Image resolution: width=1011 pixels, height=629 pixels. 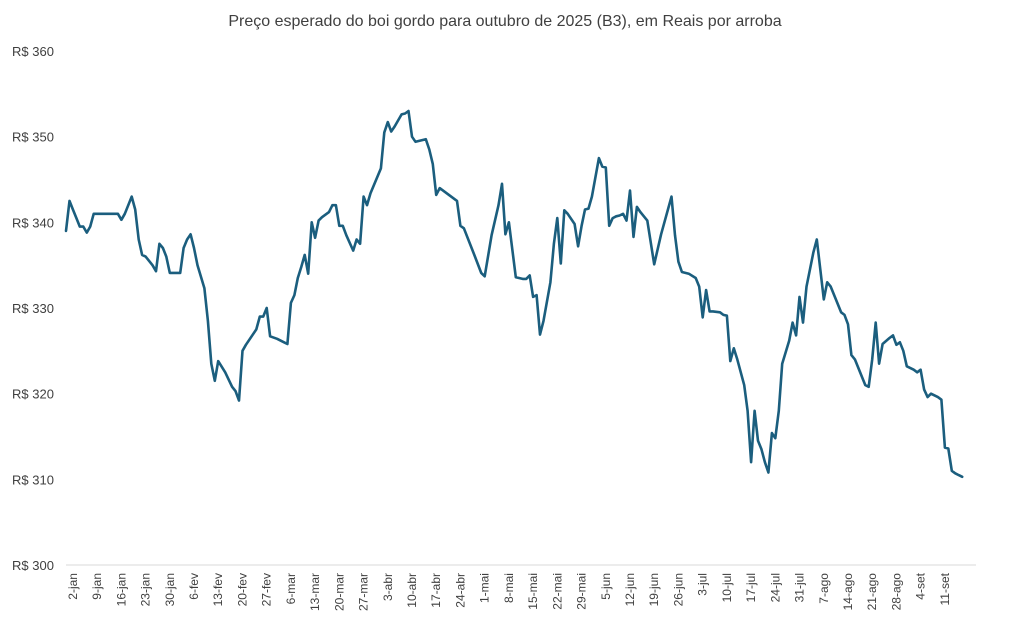 I want to click on x-tick-label: 3-jul, so click(x=703, y=584).